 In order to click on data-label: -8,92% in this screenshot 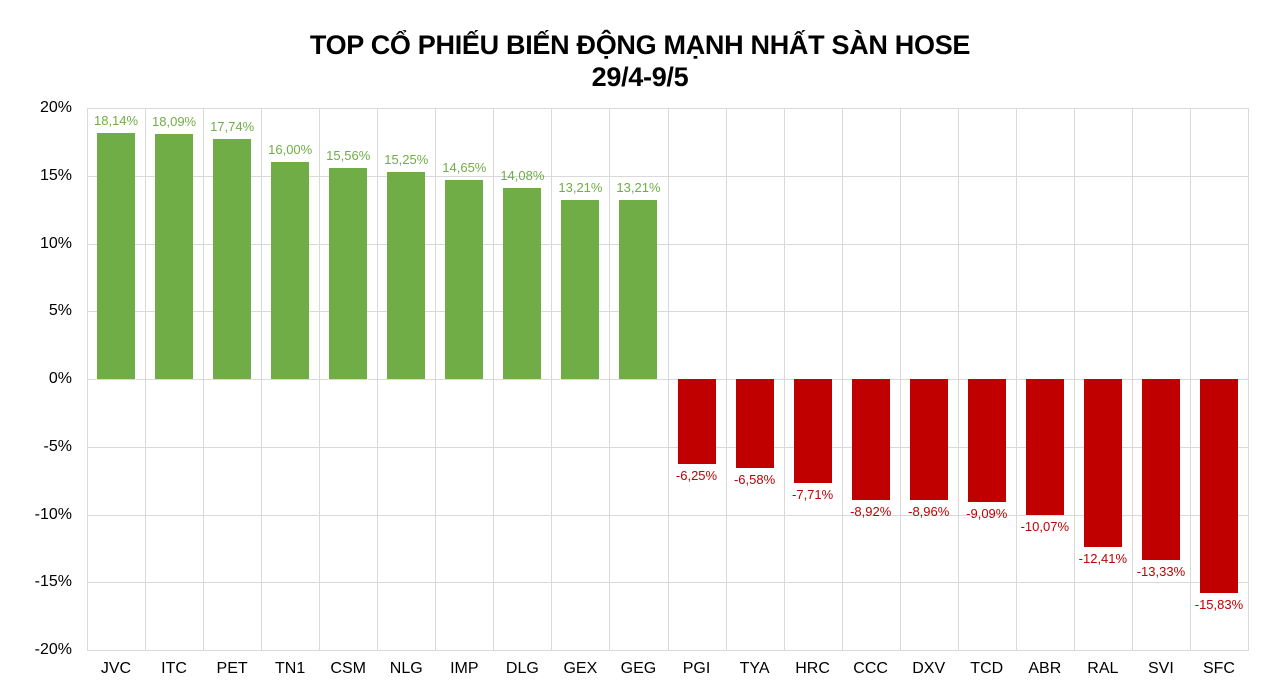, I will do `click(871, 511)`.